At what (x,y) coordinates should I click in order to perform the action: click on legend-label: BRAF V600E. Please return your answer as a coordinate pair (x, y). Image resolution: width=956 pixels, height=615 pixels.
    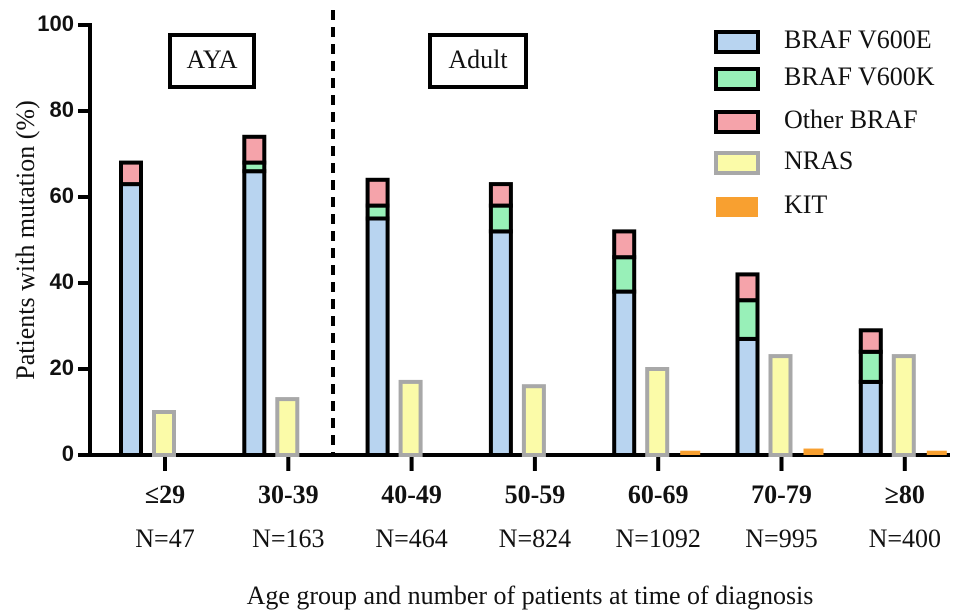
    Looking at the image, I should click on (858, 39).